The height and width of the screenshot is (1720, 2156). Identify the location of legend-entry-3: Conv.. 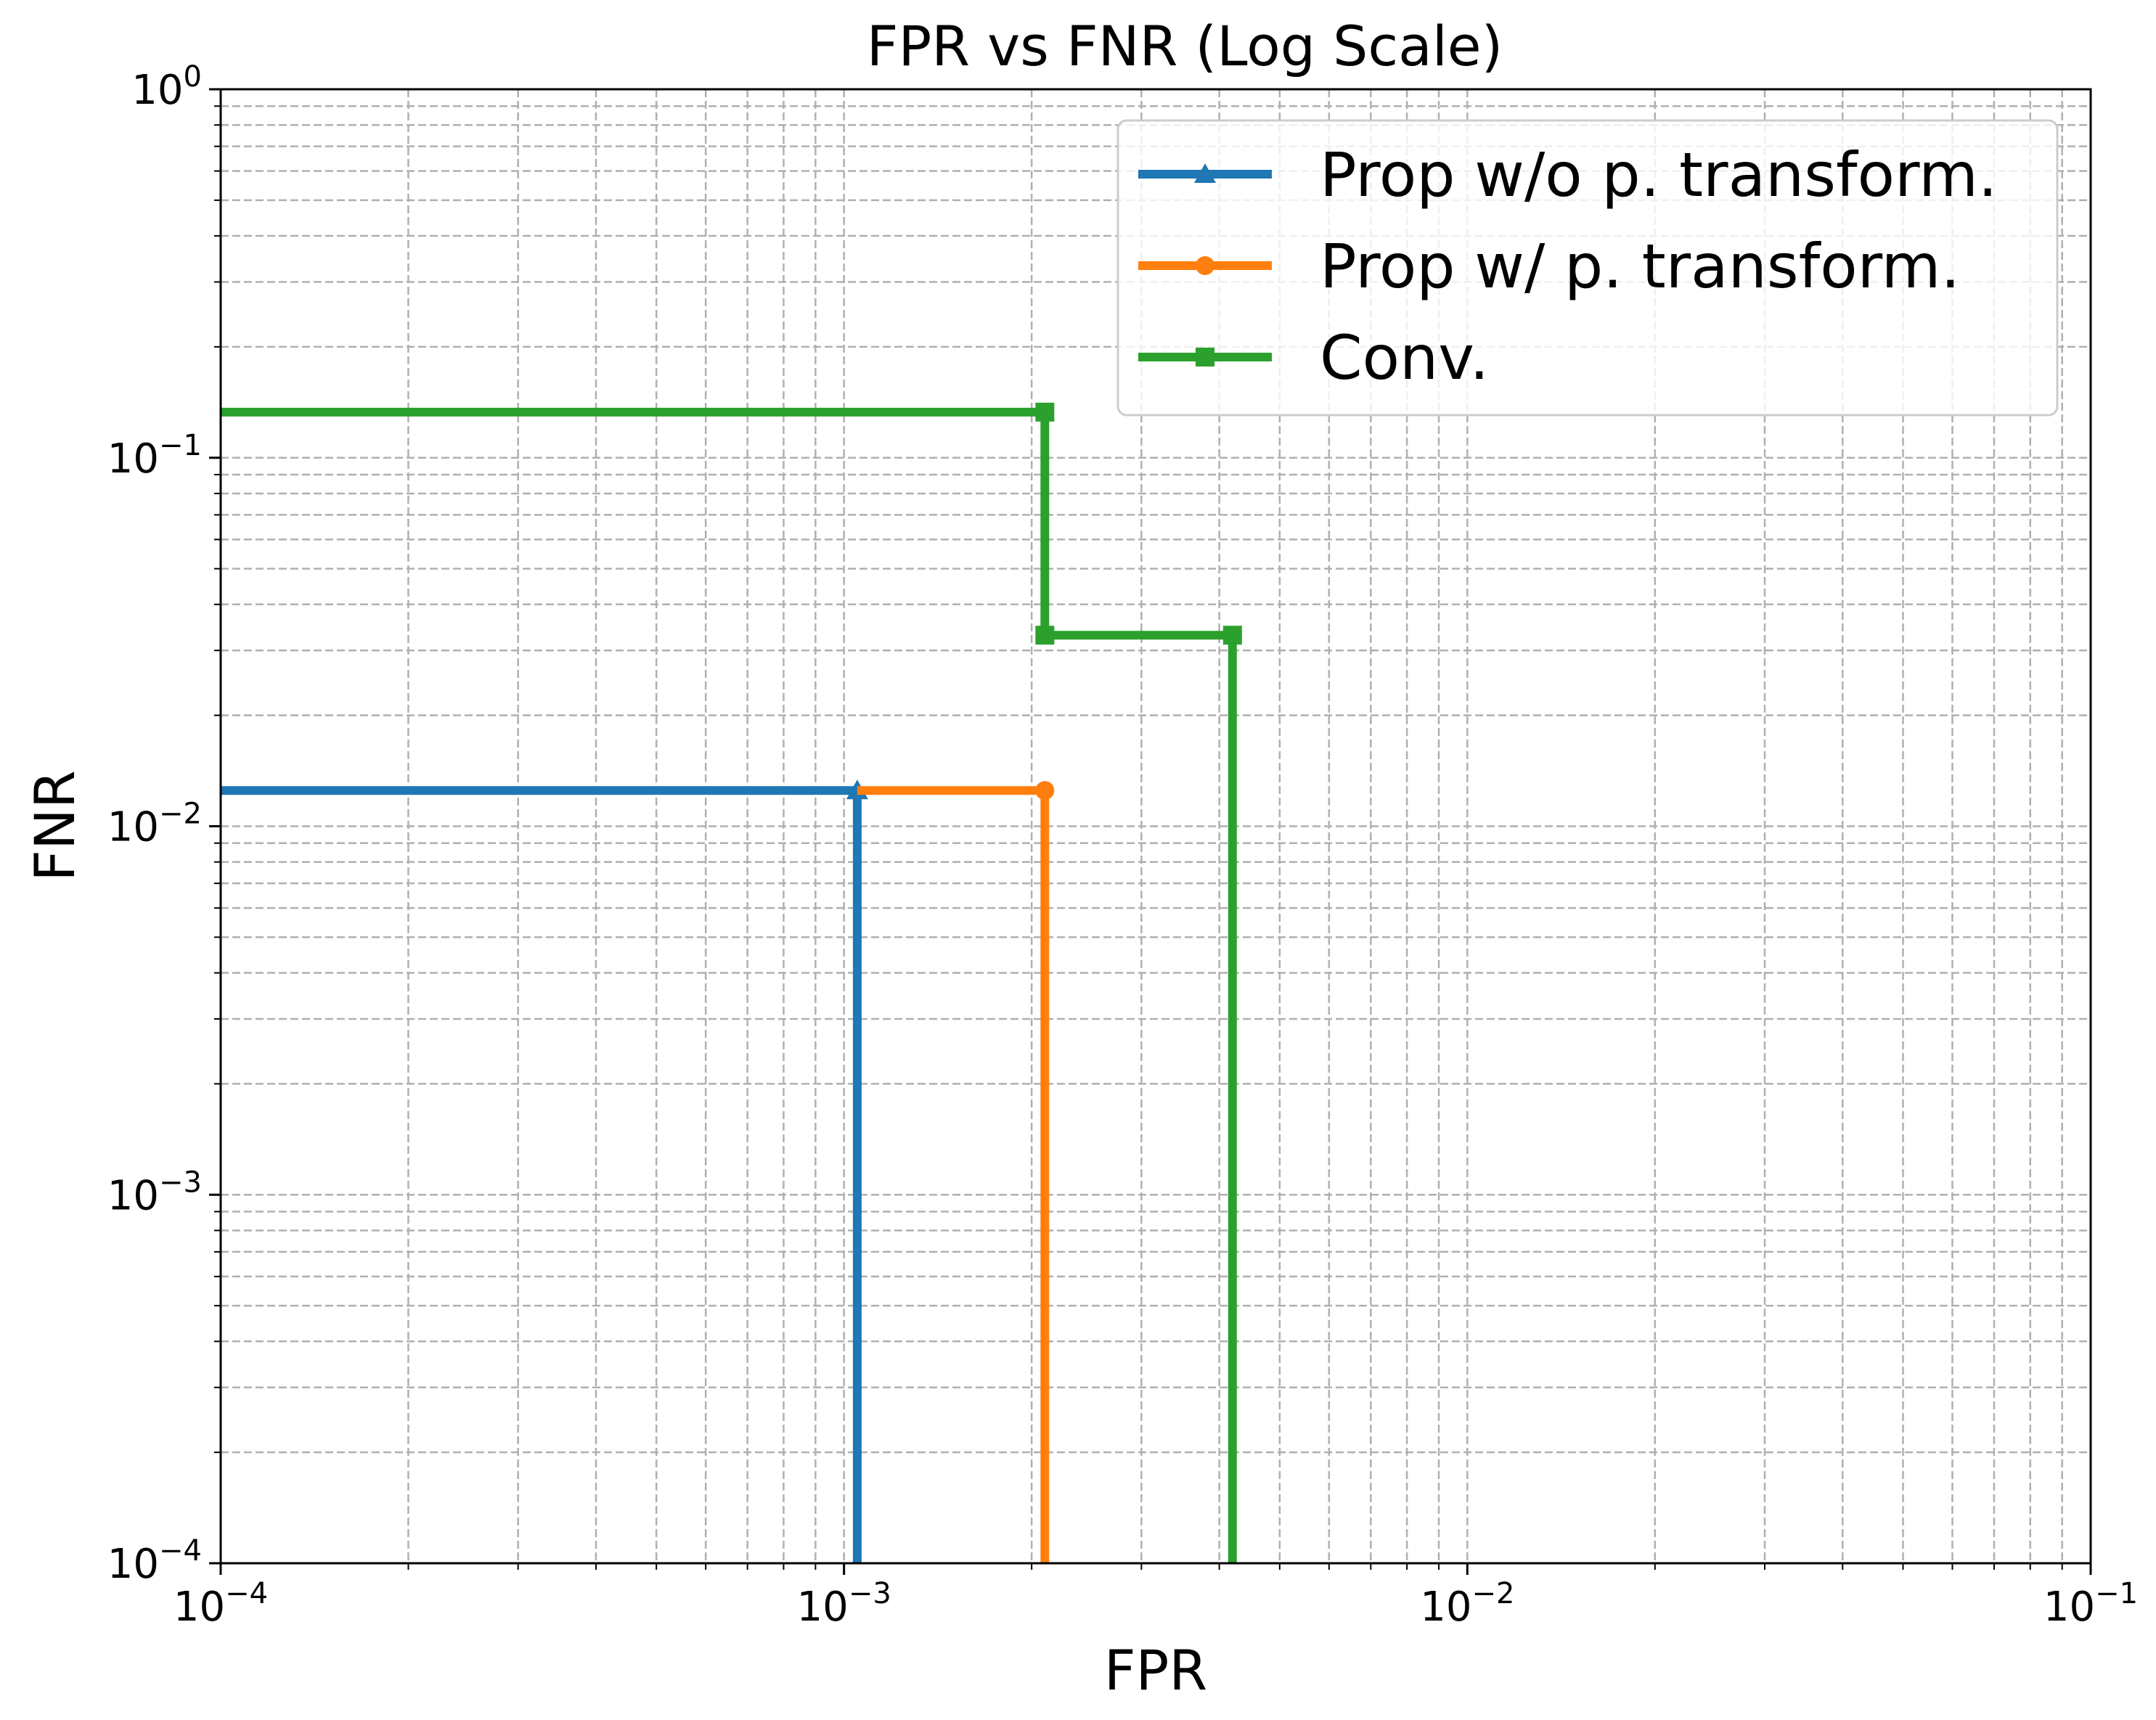
(1314, 357).